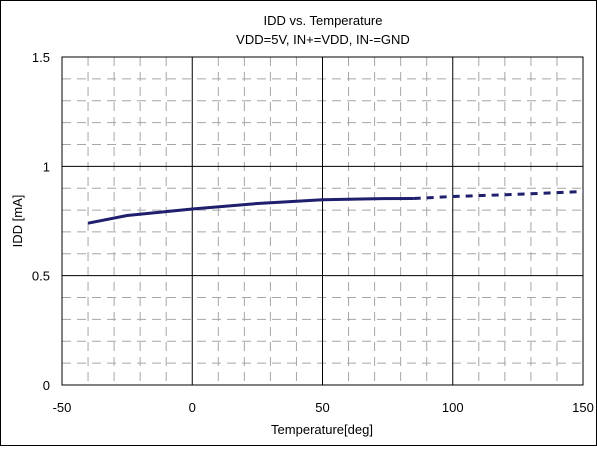 This screenshot has width=597, height=451. Describe the element at coordinates (17, 221) in the screenshot. I see `y-axis-label: IDD [mA]` at that location.